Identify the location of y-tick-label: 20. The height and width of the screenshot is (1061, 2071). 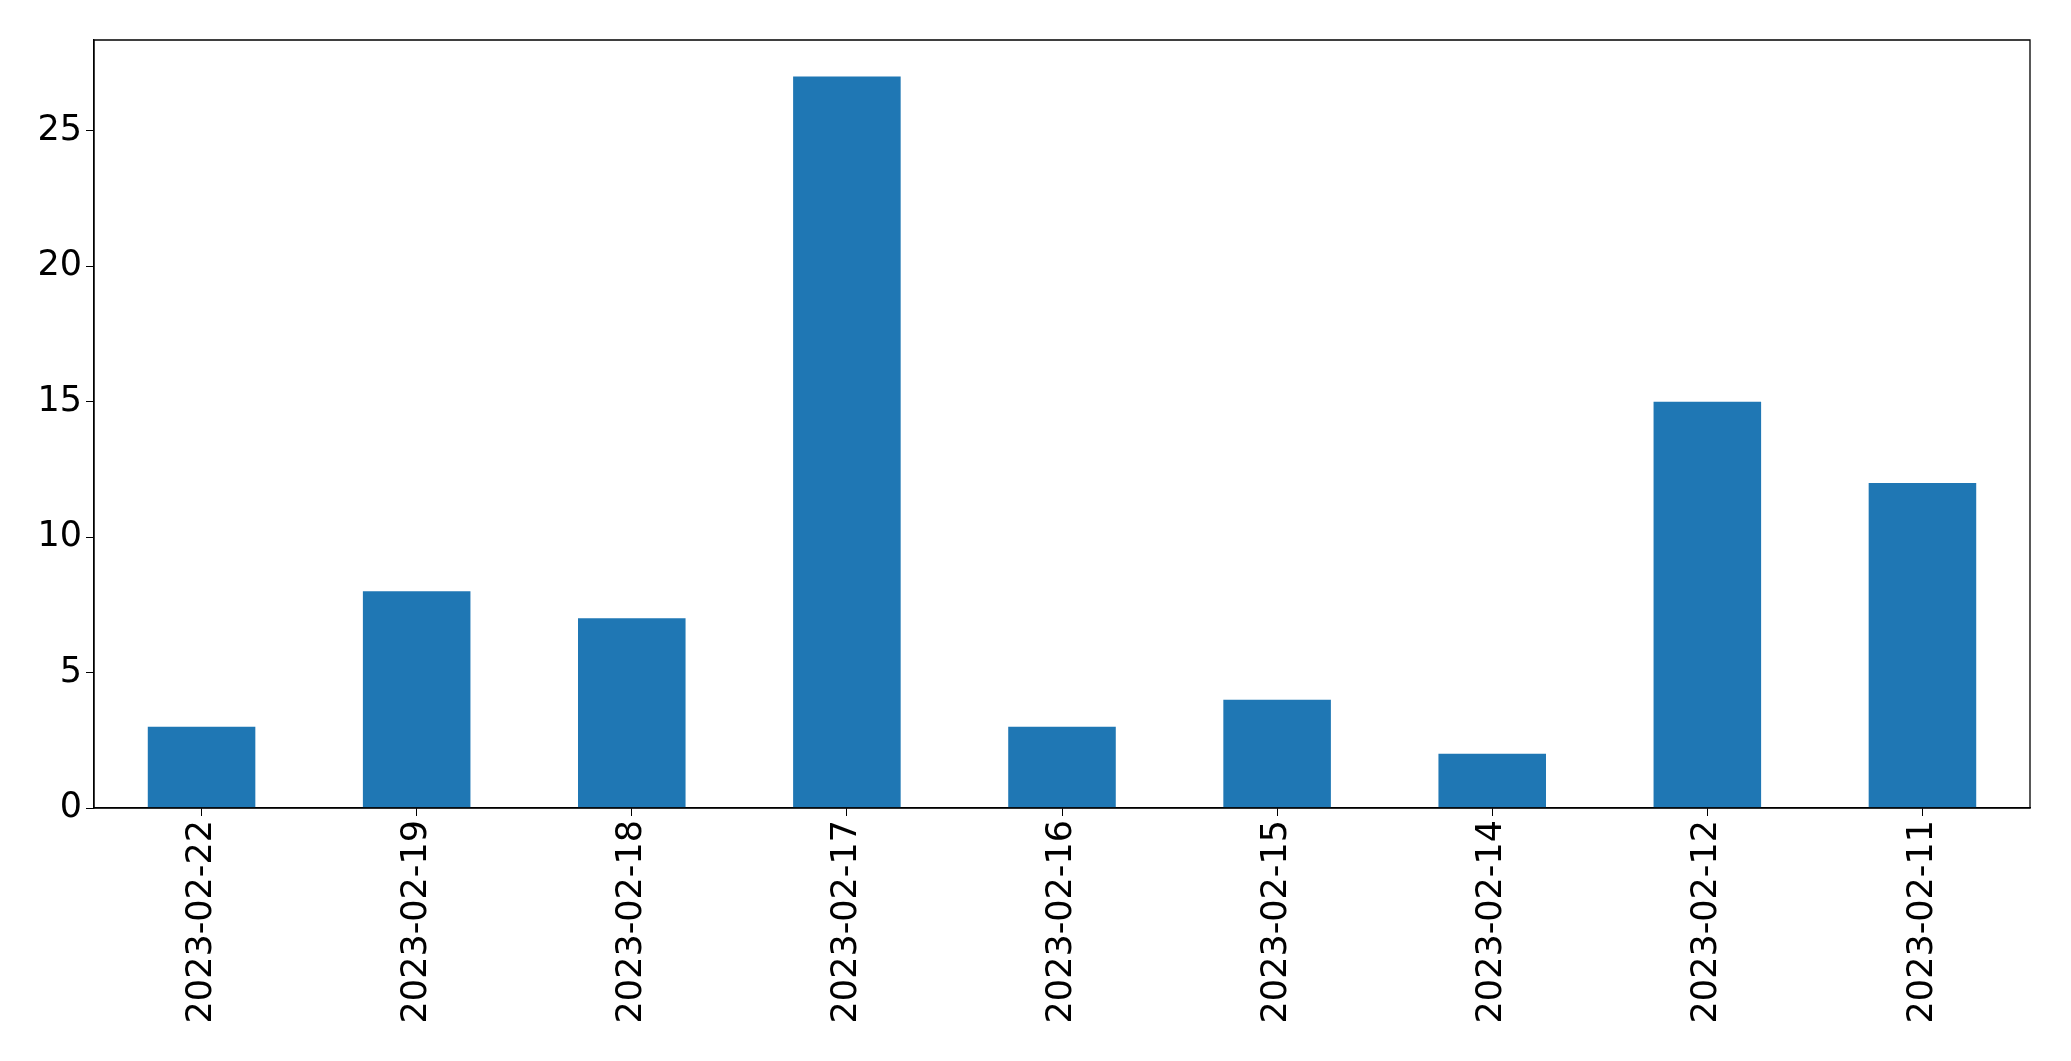
(59, 263).